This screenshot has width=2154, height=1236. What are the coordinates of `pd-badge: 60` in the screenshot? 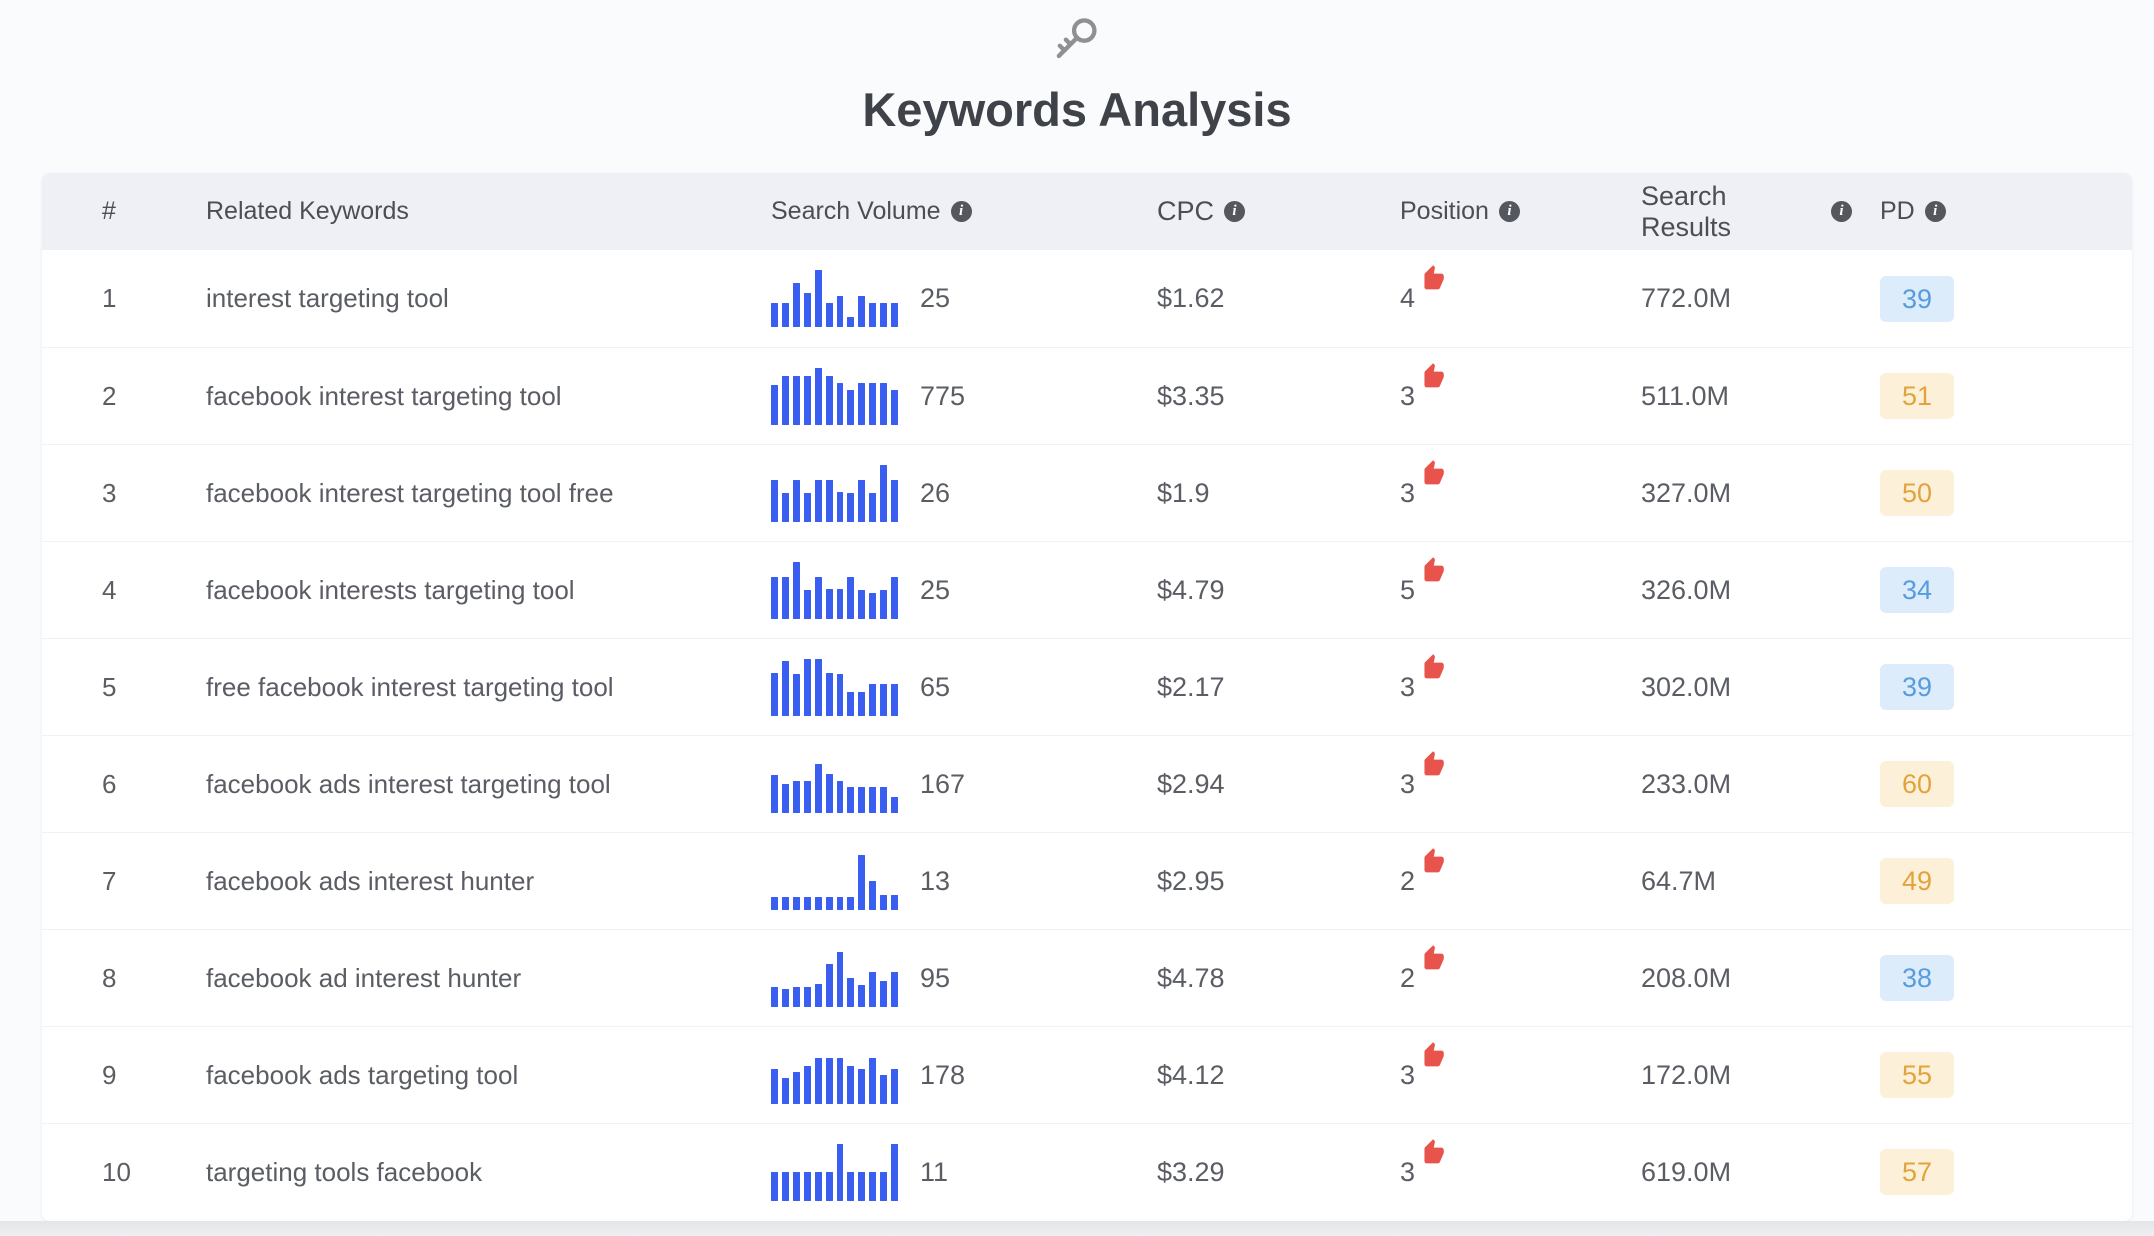 It's located at (1917, 784).